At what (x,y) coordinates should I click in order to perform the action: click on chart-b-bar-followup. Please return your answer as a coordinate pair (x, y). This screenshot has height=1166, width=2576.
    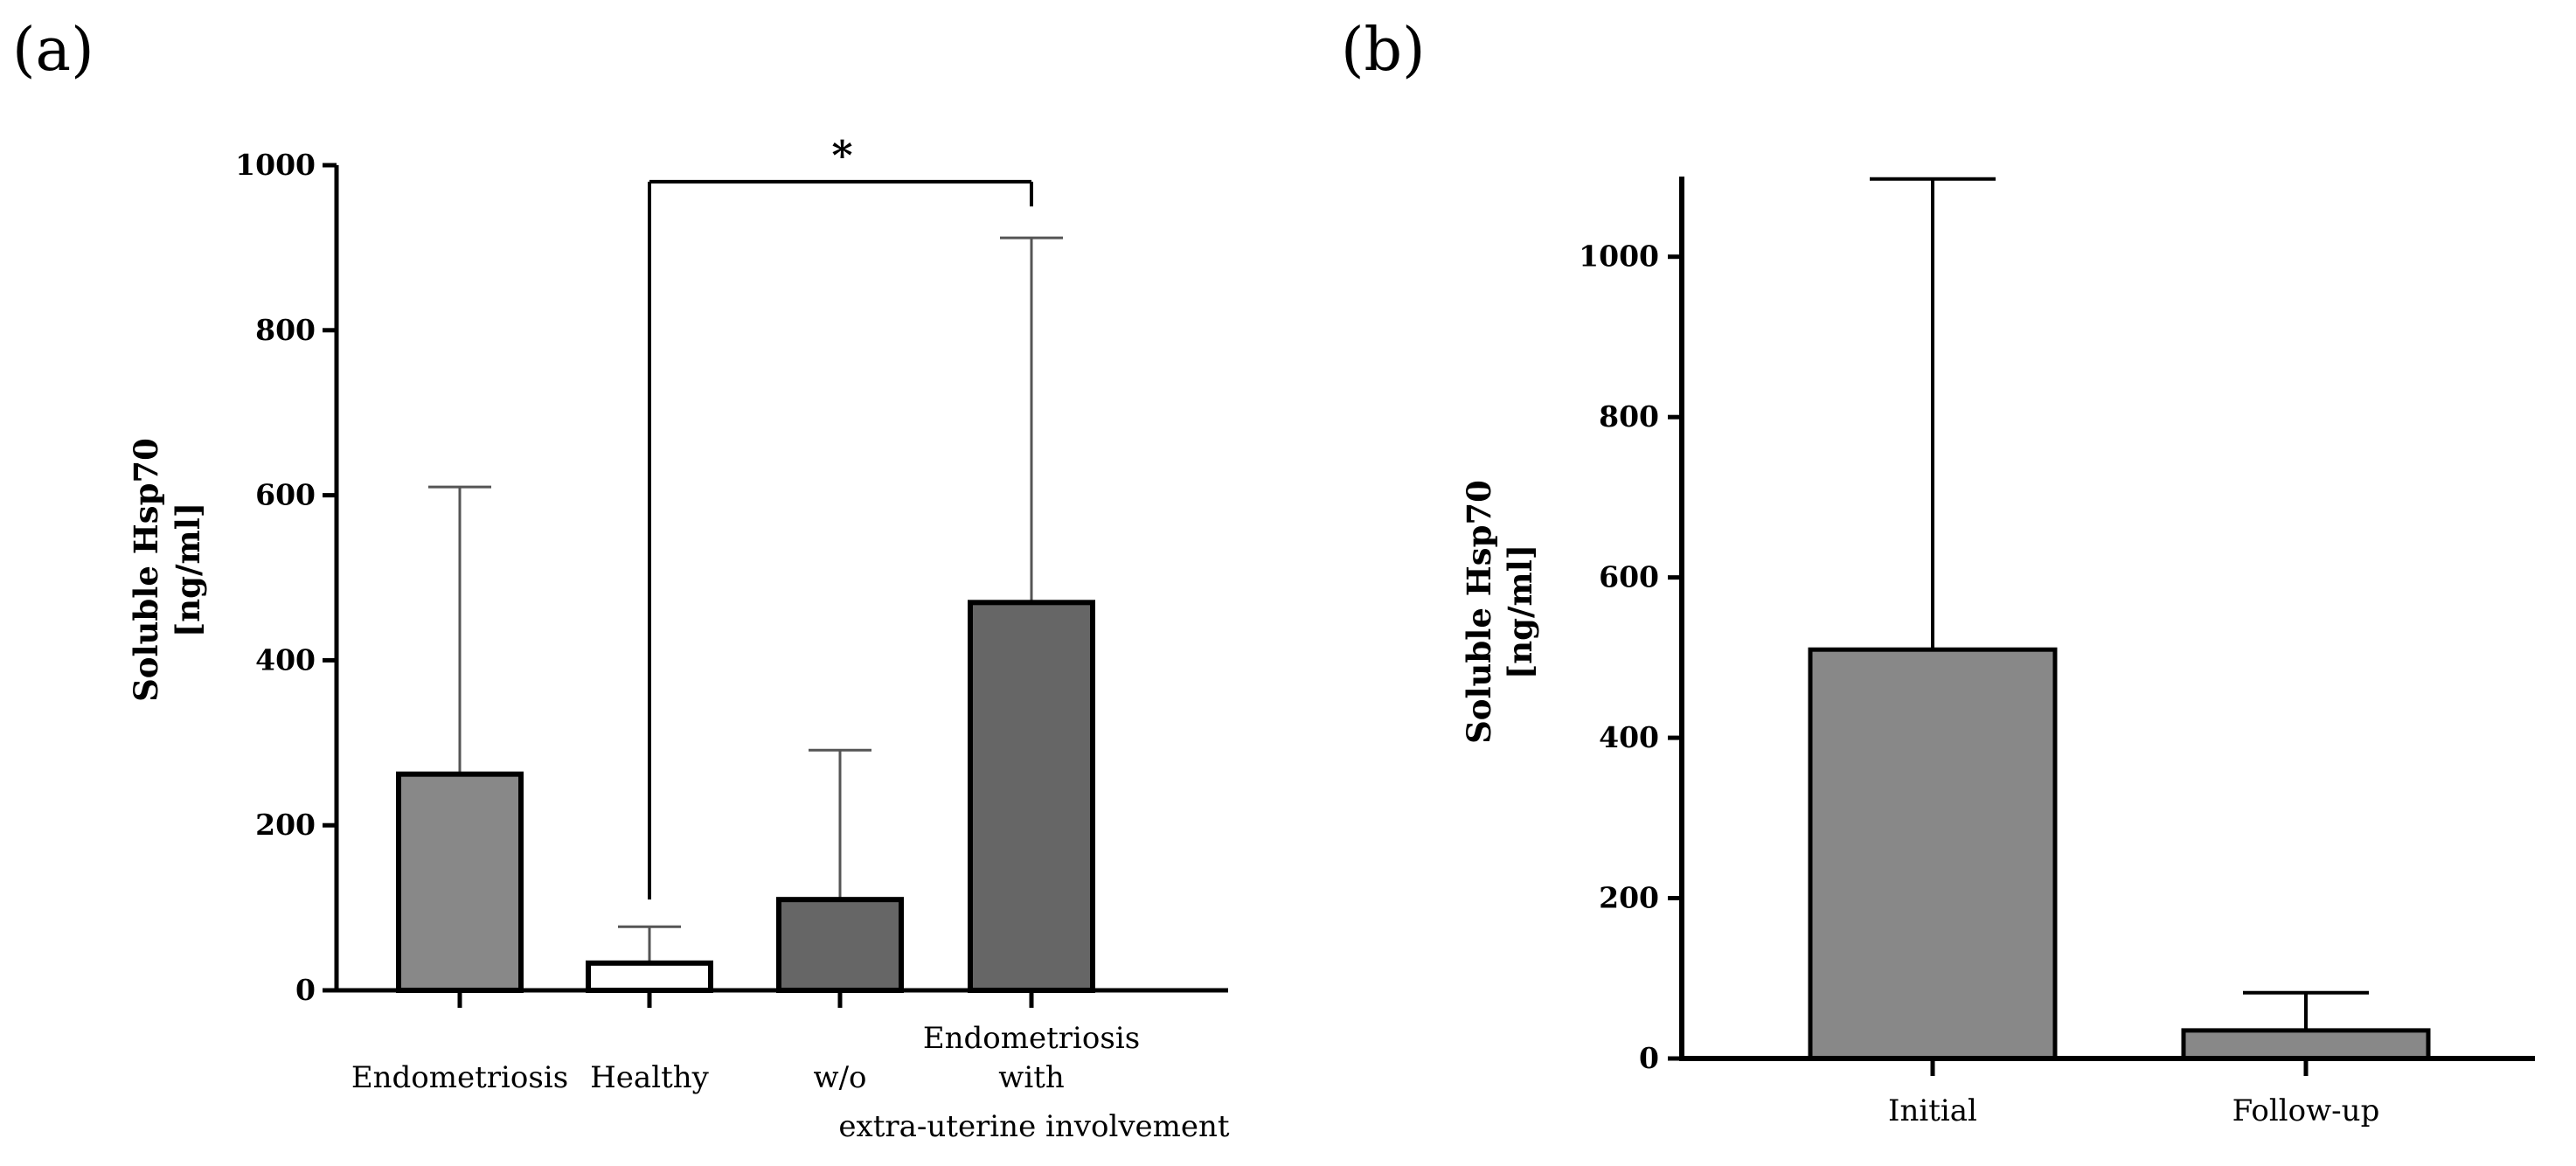
    Looking at the image, I should click on (2306, 1045).